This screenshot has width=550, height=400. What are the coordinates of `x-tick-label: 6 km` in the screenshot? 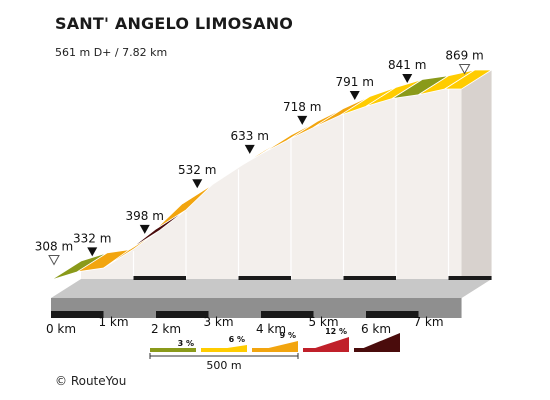 It's located at (376, 329).